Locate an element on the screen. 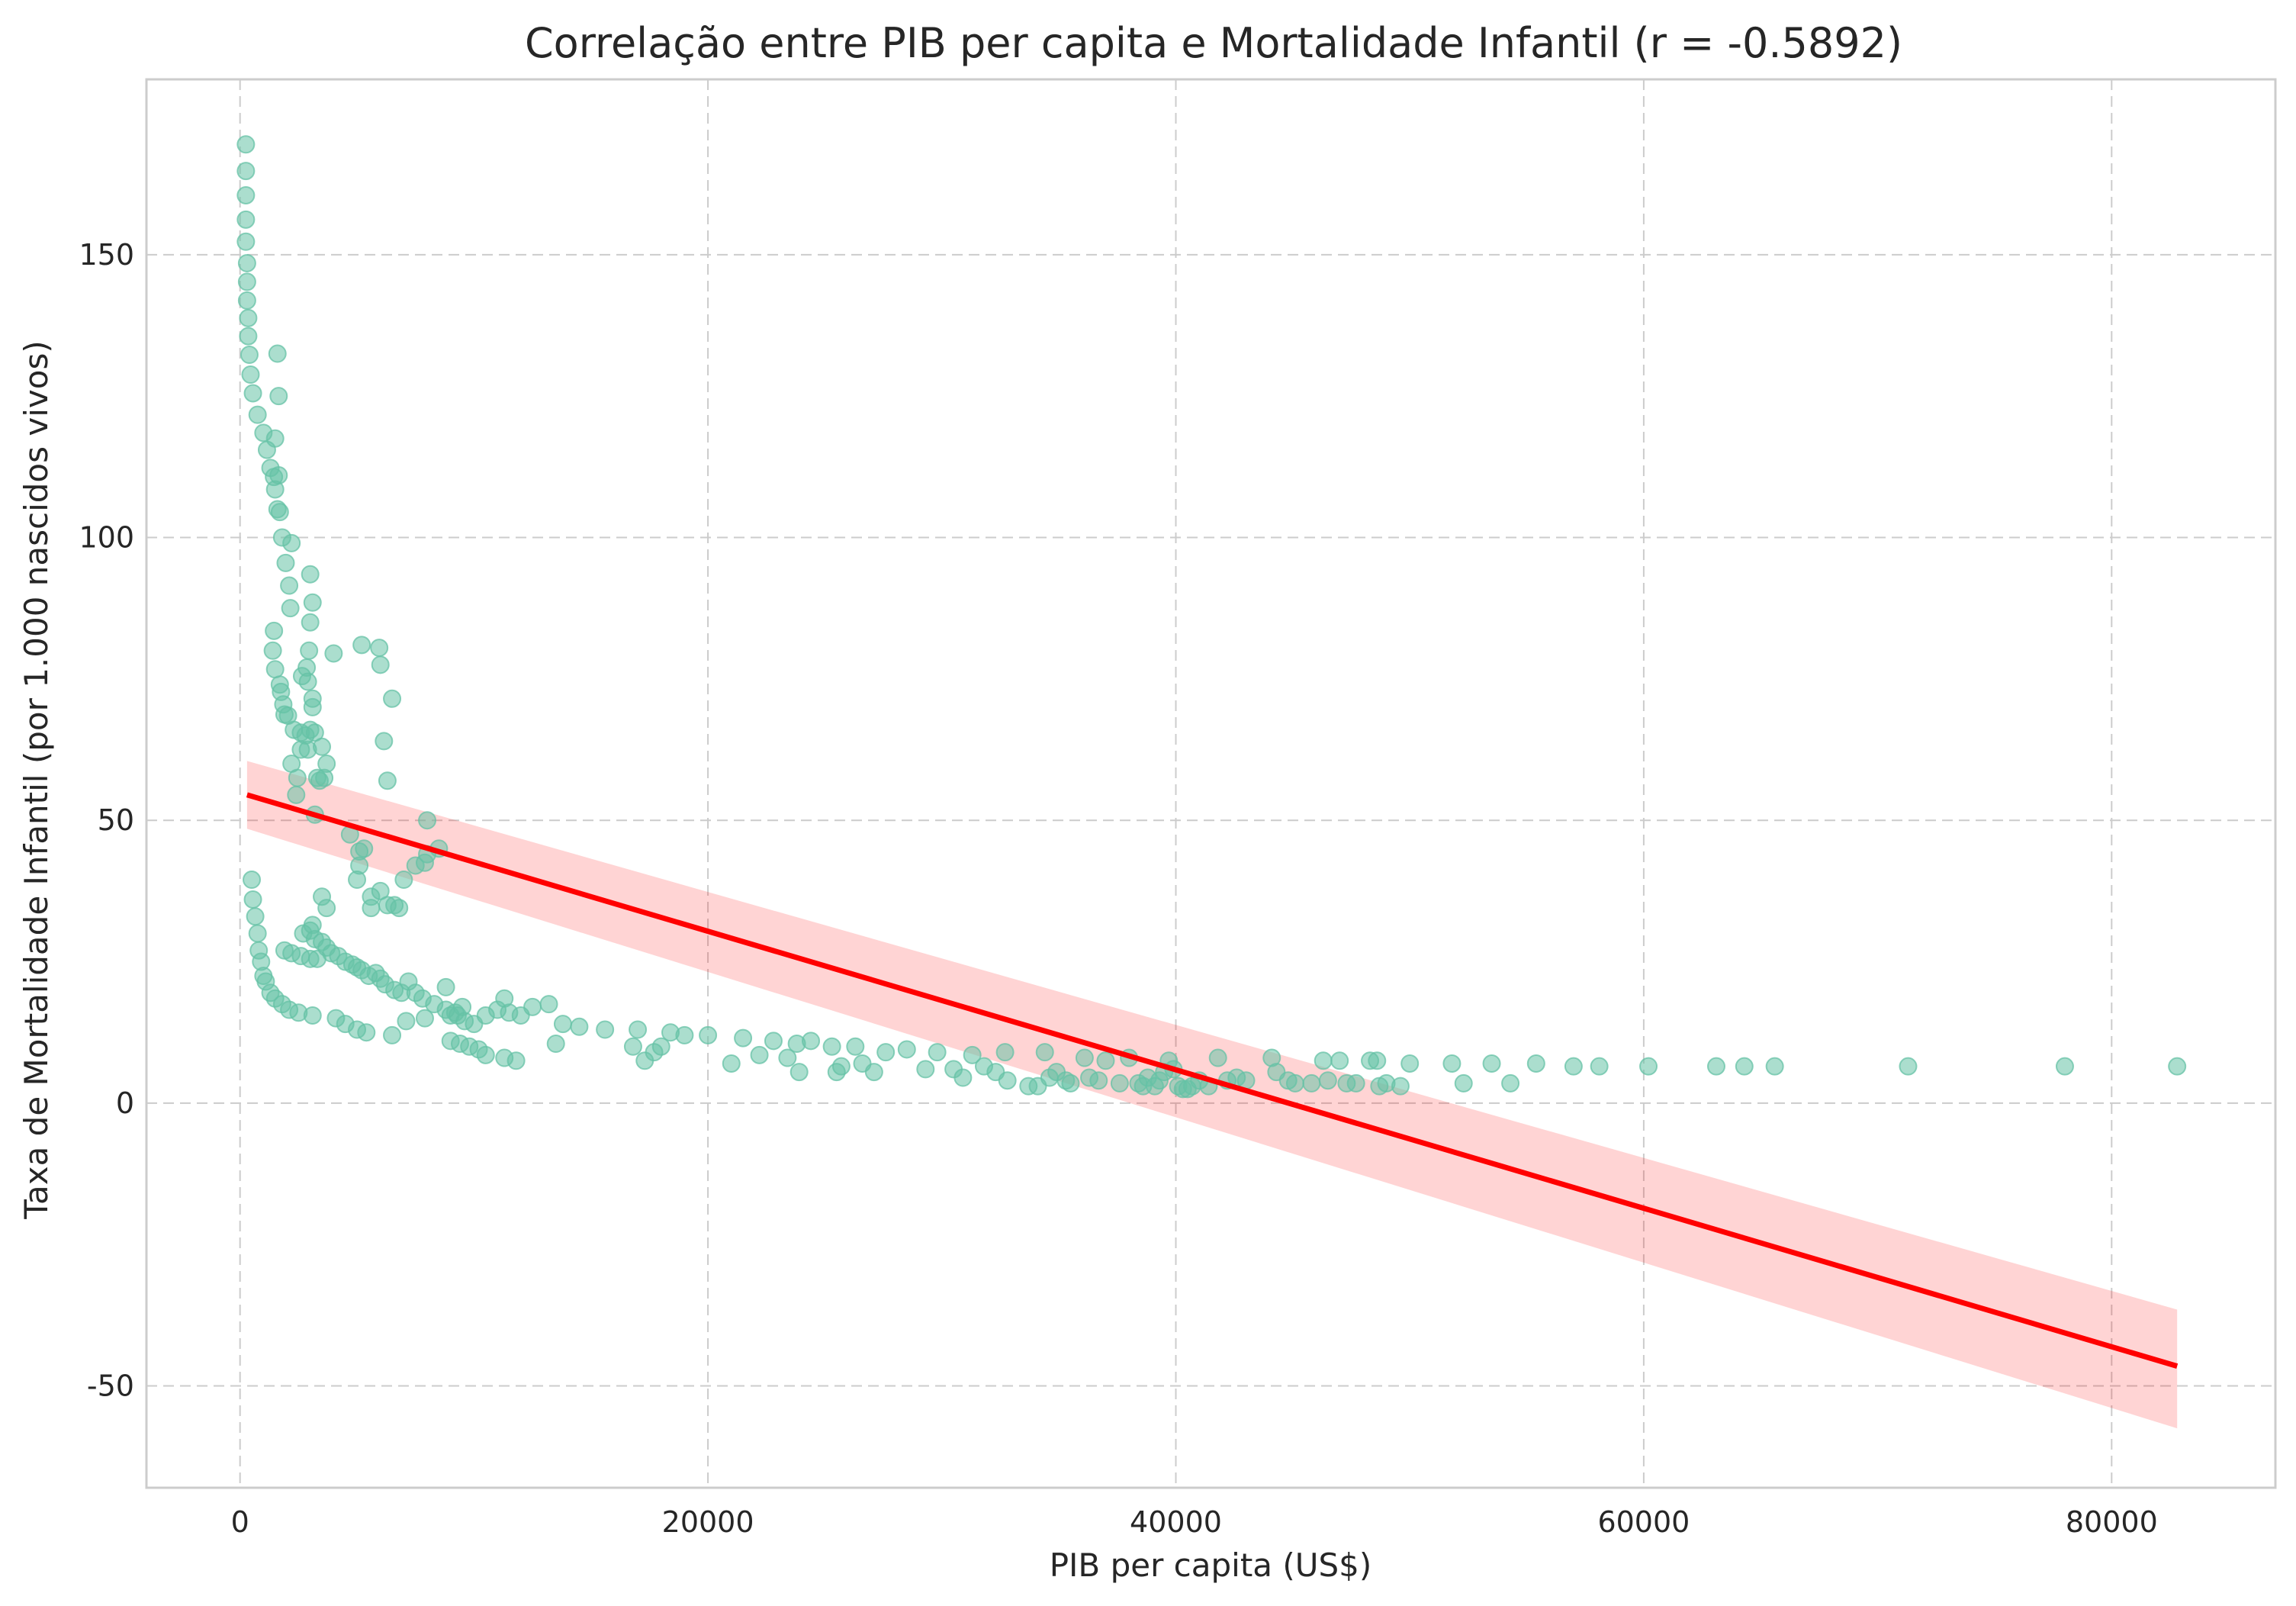 This screenshot has height=1606, width=2296. y-tick-label: 100 is located at coordinates (107, 538).